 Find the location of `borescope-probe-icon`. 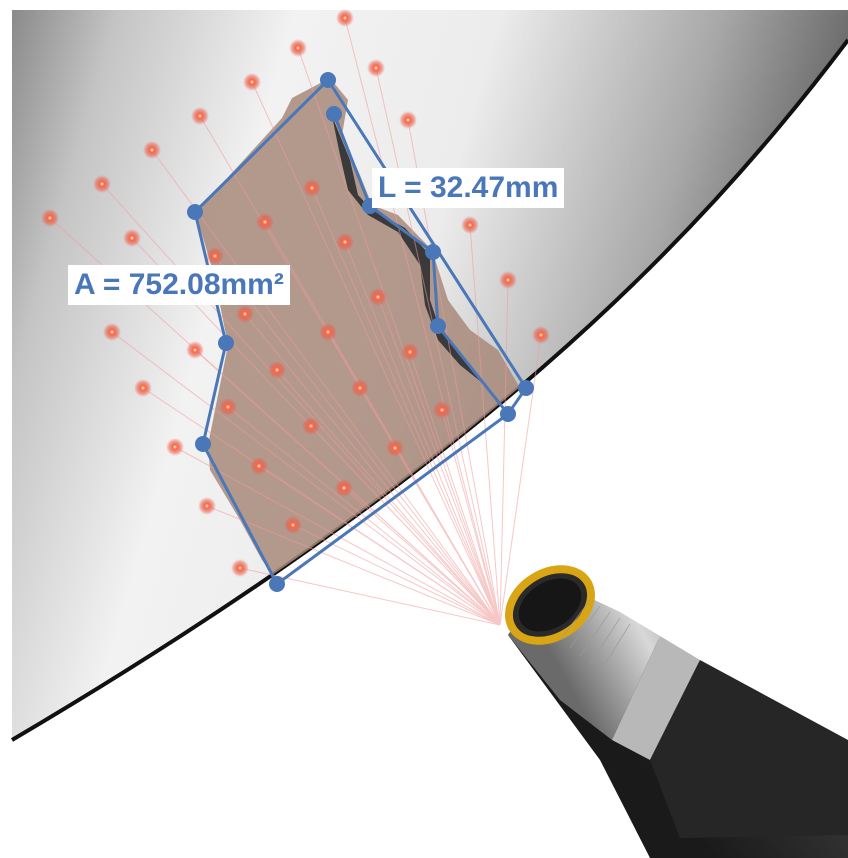

borescope-probe-icon is located at coordinates (676, 711).